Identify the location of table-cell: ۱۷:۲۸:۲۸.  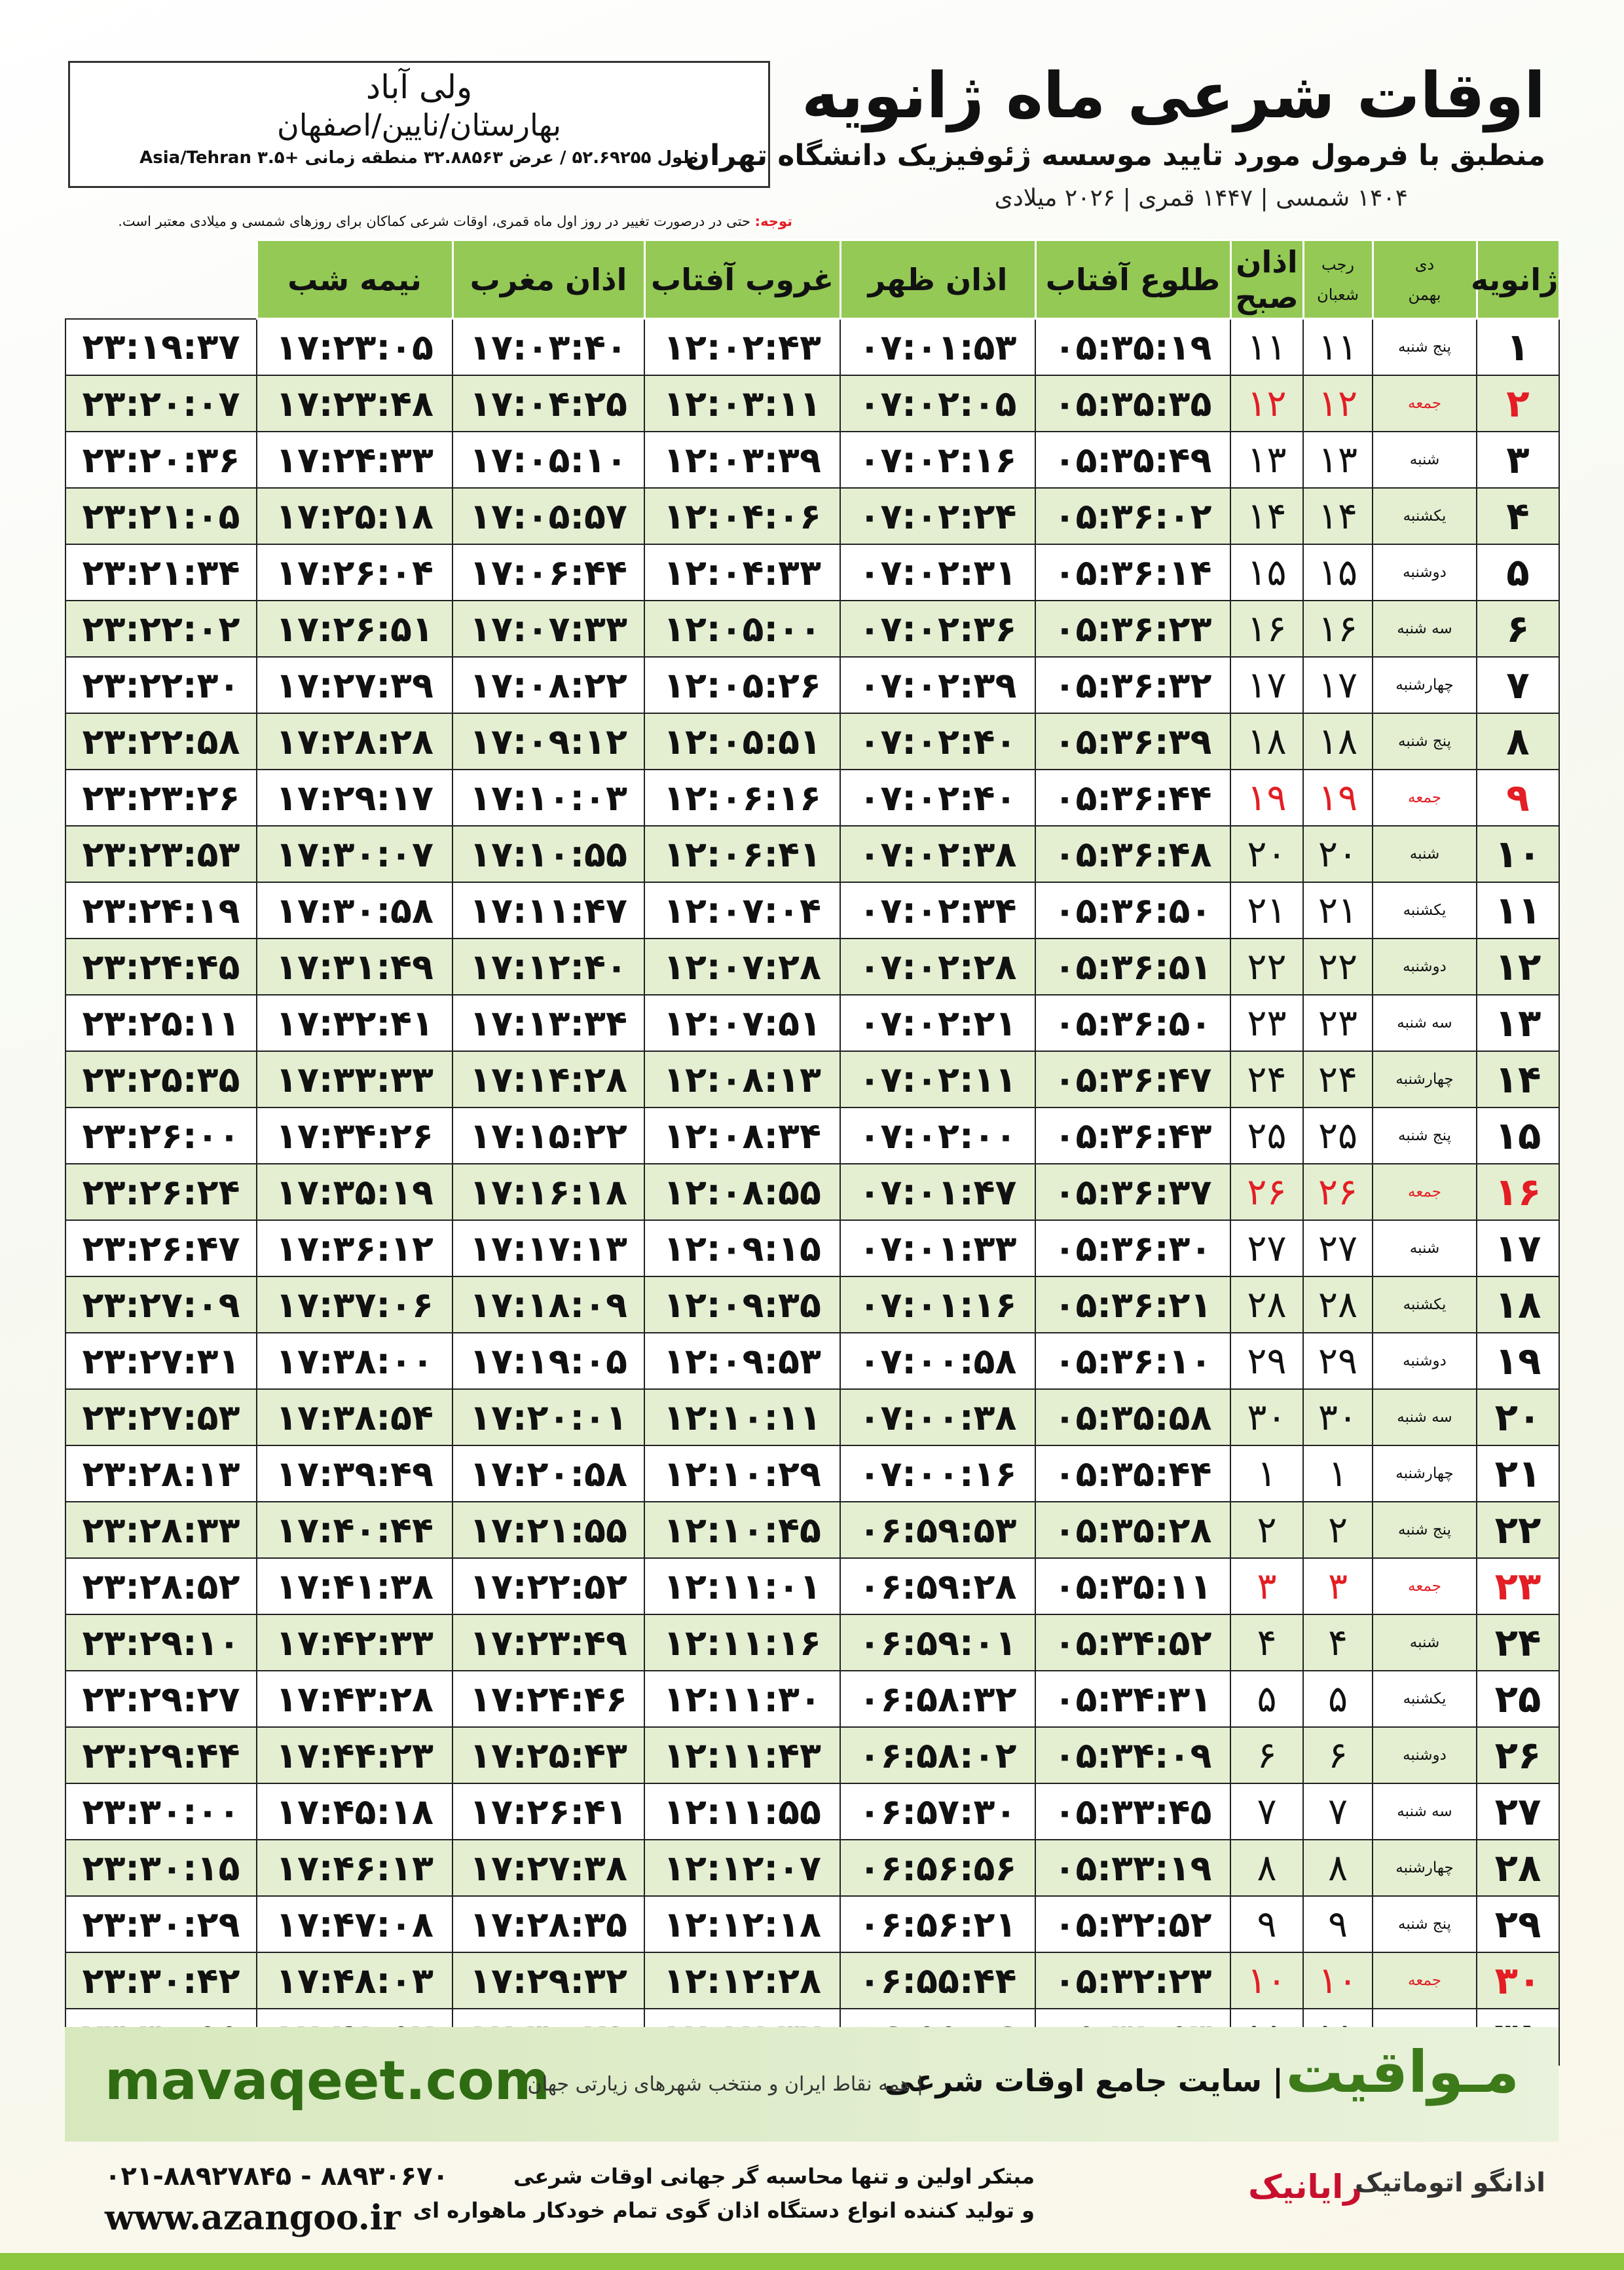
(354, 741).